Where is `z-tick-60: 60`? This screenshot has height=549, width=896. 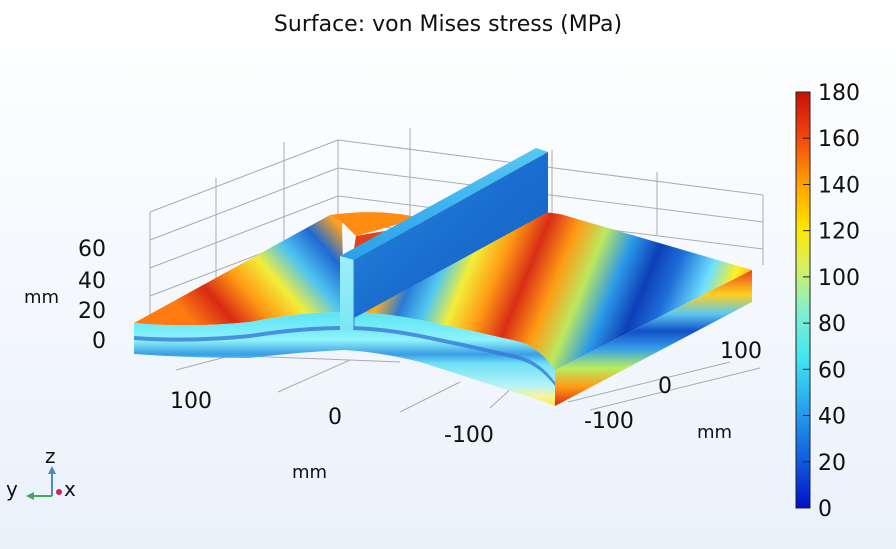
z-tick-60: 60 is located at coordinates (92, 249).